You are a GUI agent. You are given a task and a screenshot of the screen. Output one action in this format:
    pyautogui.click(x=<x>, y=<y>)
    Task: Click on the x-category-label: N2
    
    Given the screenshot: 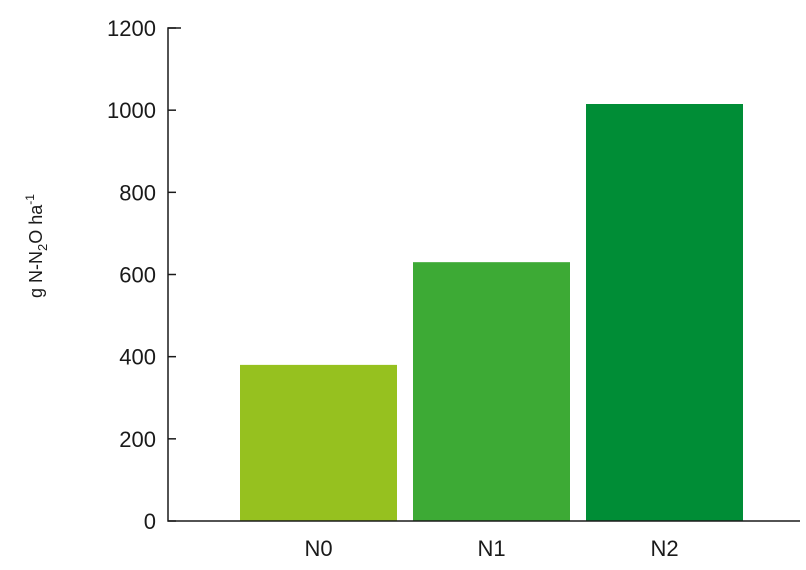 What is the action you would take?
    pyautogui.click(x=664, y=548)
    